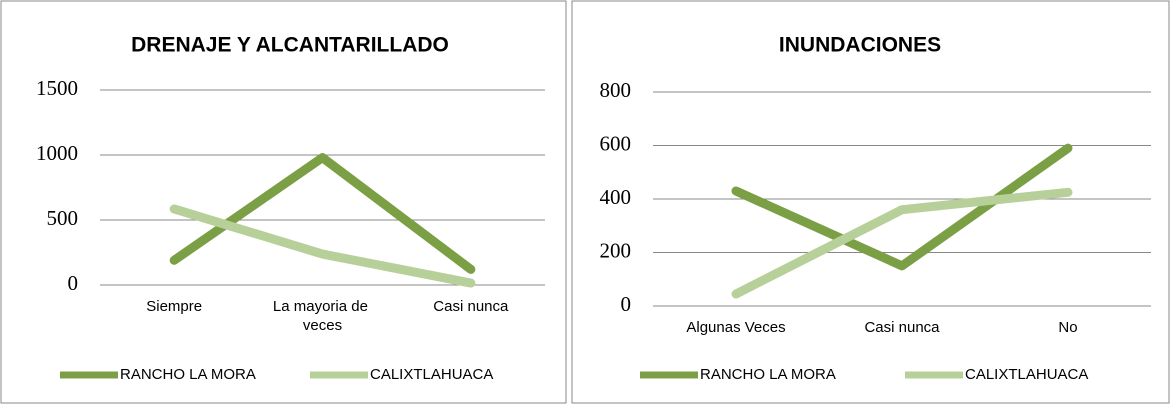  I want to click on y-tick-label: 1000, so click(57, 153).